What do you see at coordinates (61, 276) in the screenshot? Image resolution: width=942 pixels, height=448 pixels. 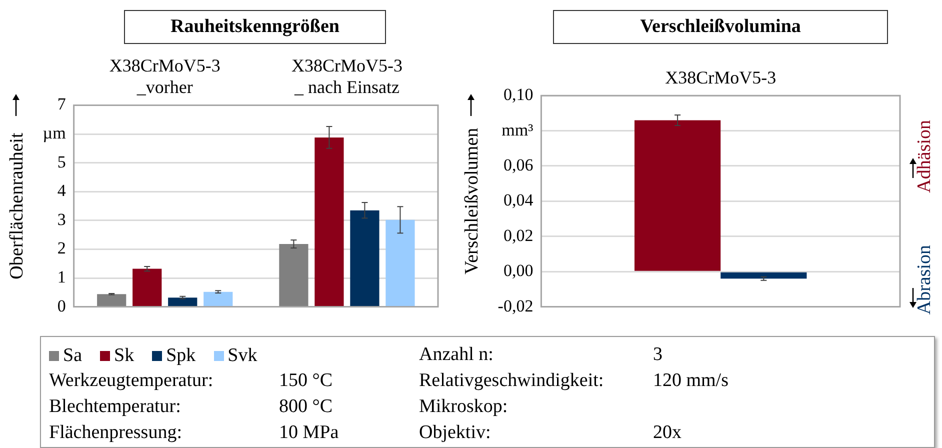 I see `y-tick-label: 1` at bounding box center [61, 276].